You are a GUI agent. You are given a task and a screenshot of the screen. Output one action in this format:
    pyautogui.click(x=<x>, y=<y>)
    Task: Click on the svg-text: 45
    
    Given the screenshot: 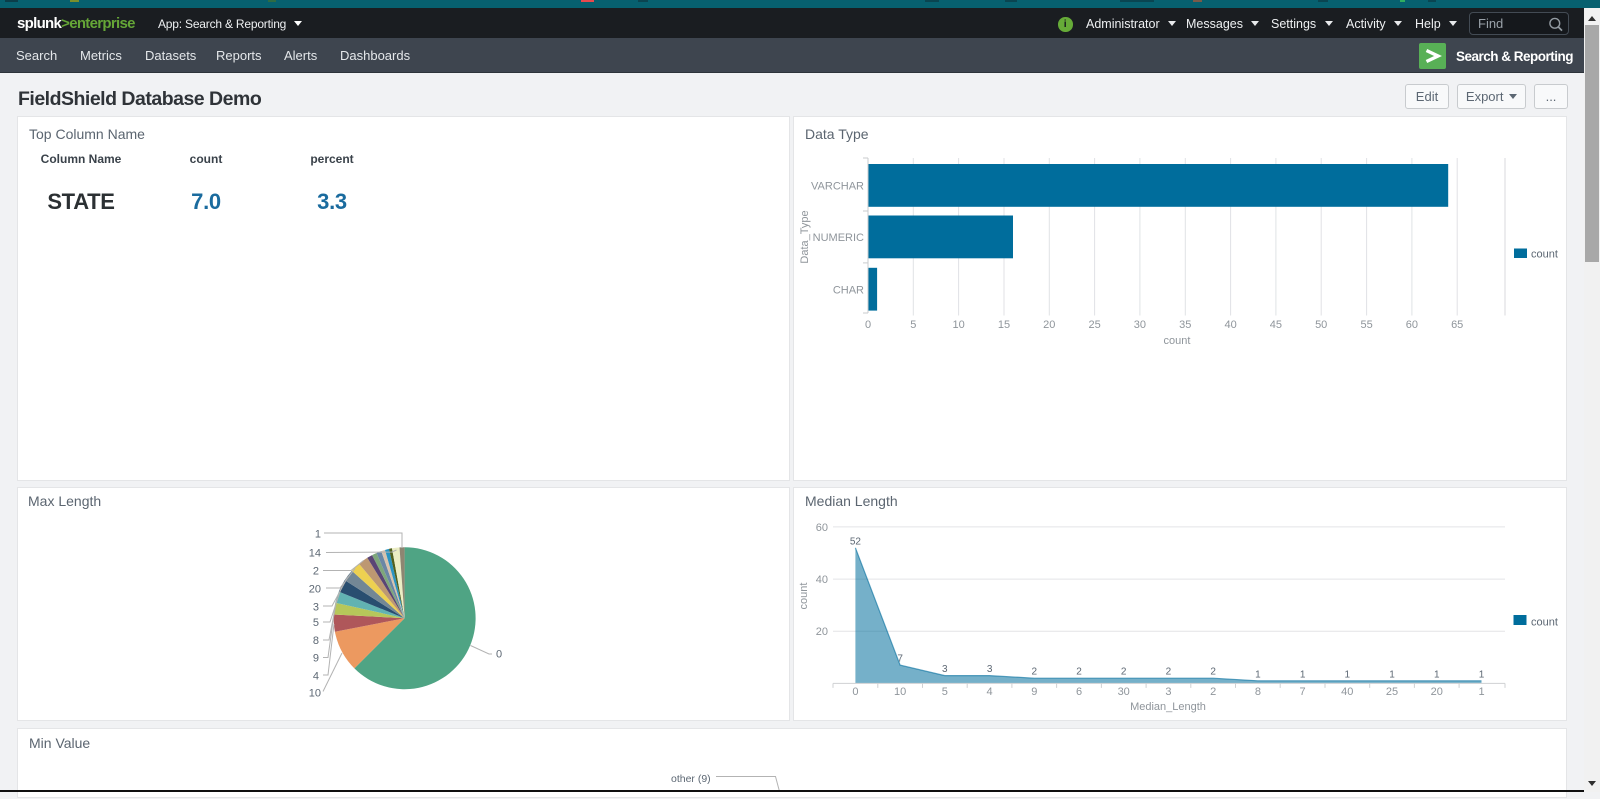 What is the action you would take?
    pyautogui.click(x=1276, y=325)
    